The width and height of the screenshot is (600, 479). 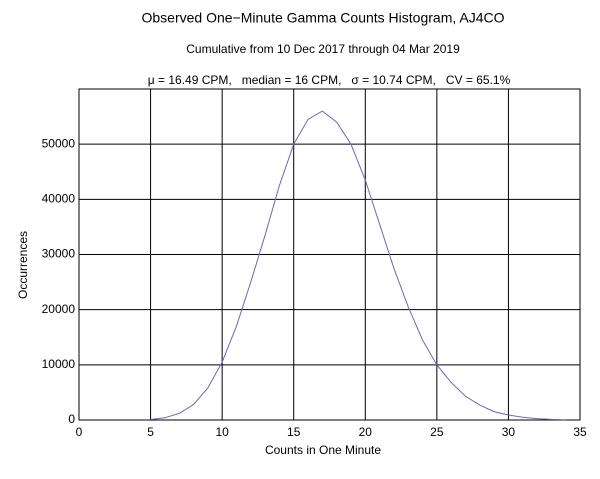 I want to click on y-tick-label: 50000, so click(x=59, y=143).